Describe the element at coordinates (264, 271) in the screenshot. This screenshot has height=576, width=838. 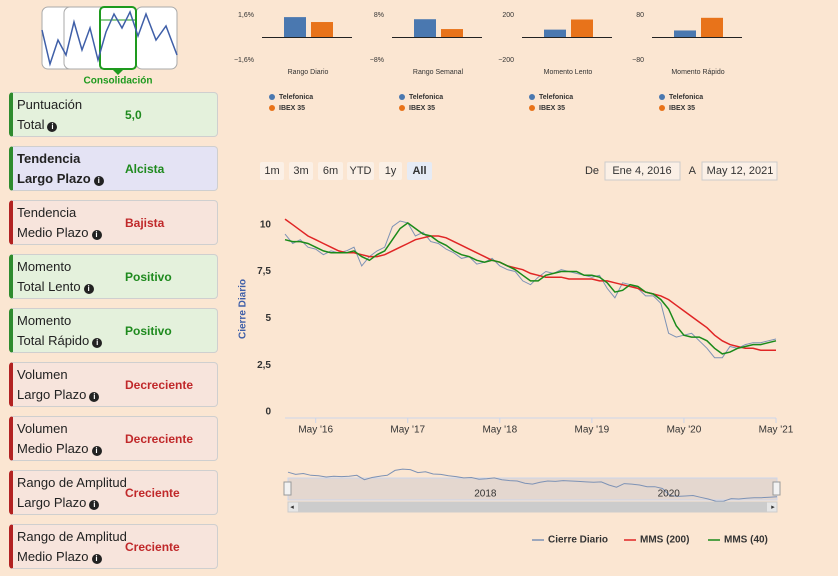
I see `y-tick-label: 7,5` at that location.